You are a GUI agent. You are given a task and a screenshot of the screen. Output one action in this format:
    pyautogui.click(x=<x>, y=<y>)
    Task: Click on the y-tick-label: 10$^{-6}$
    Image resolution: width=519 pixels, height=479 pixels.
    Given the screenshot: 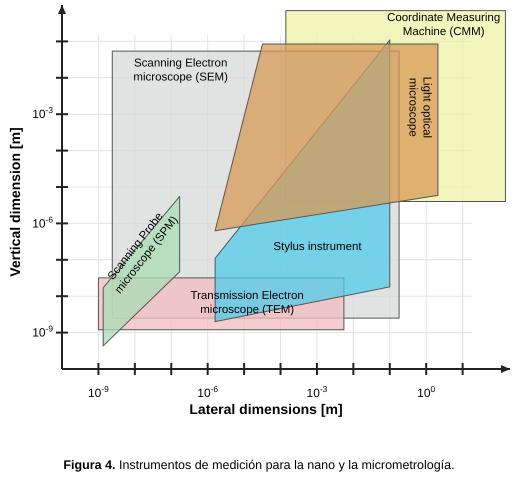 What is the action you would take?
    pyautogui.click(x=43, y=222)
    